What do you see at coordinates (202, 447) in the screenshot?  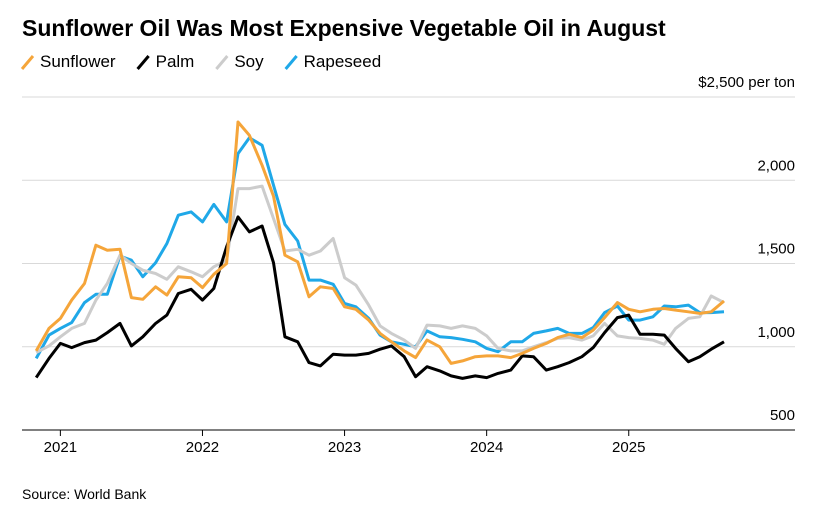 I see `x-tick-label: 2022` at bounding box center [202, 447].